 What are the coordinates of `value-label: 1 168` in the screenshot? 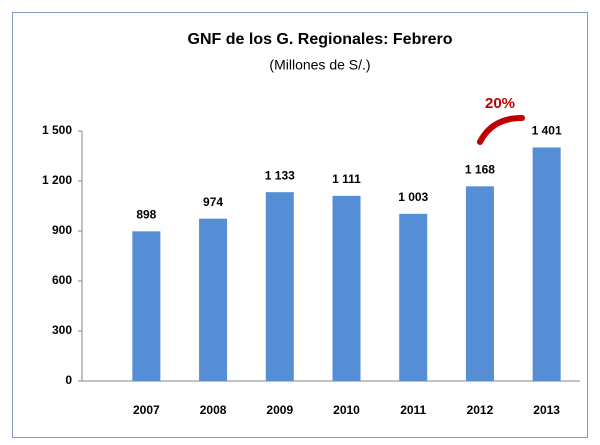 It's located at (480, 170).